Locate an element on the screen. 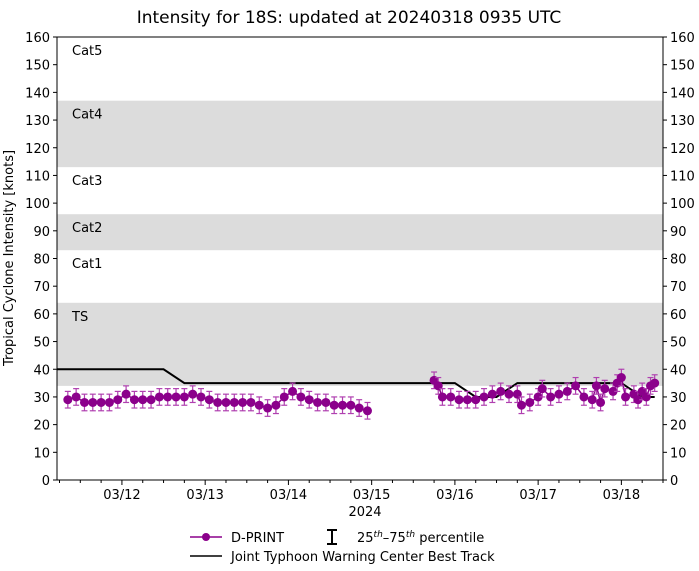 The height and width of the screenshot is (571, 699). x-tick-label: 03/12 is located at coordinates (121, 495).